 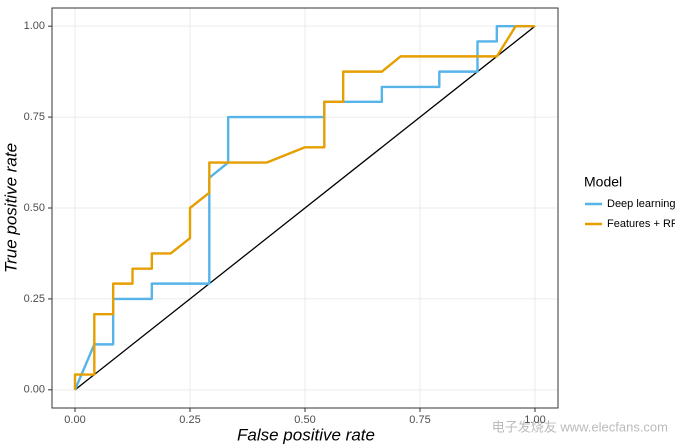 I want to click on legend-label: Deep learning, so click(x=641, y=204).